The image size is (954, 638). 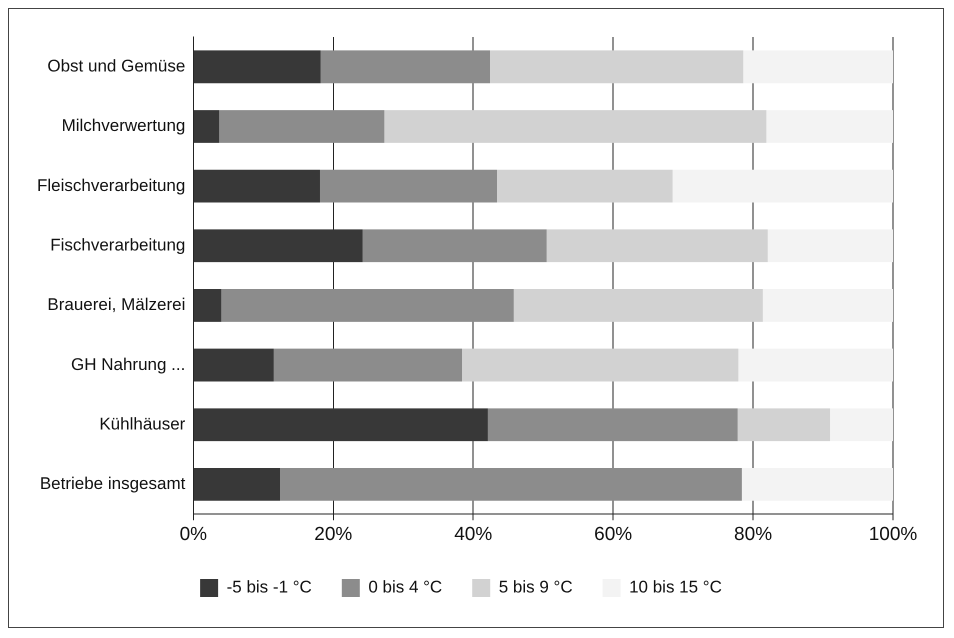 What do you see at coordinates (116, 304) in the screenshot?
I see `y-tick-label: Brauerei, Mälzerei` at bounding box center [116, 304].